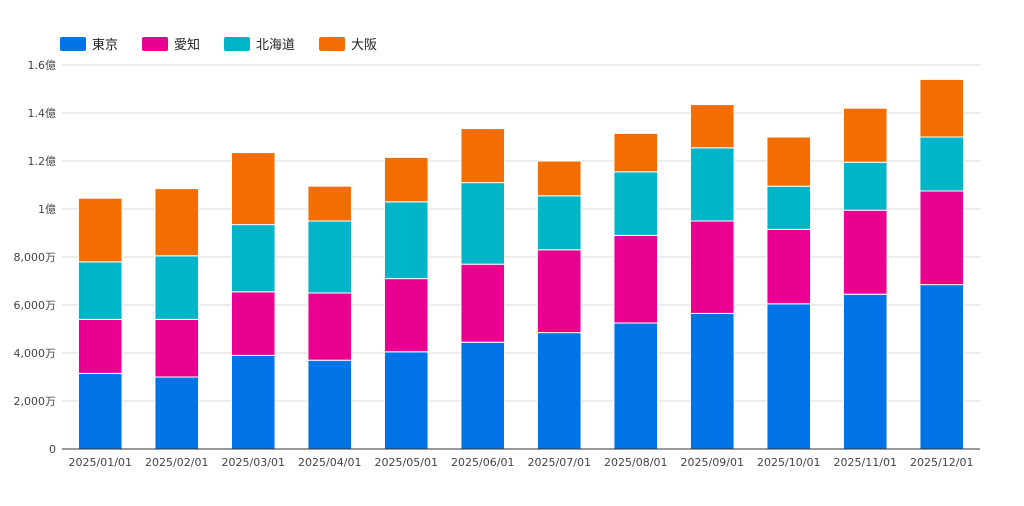  What do you see at coordinates (42, 113) in the screenshot?
I see `y-tick-label: 1.4億` at bounding box center [42, 113].